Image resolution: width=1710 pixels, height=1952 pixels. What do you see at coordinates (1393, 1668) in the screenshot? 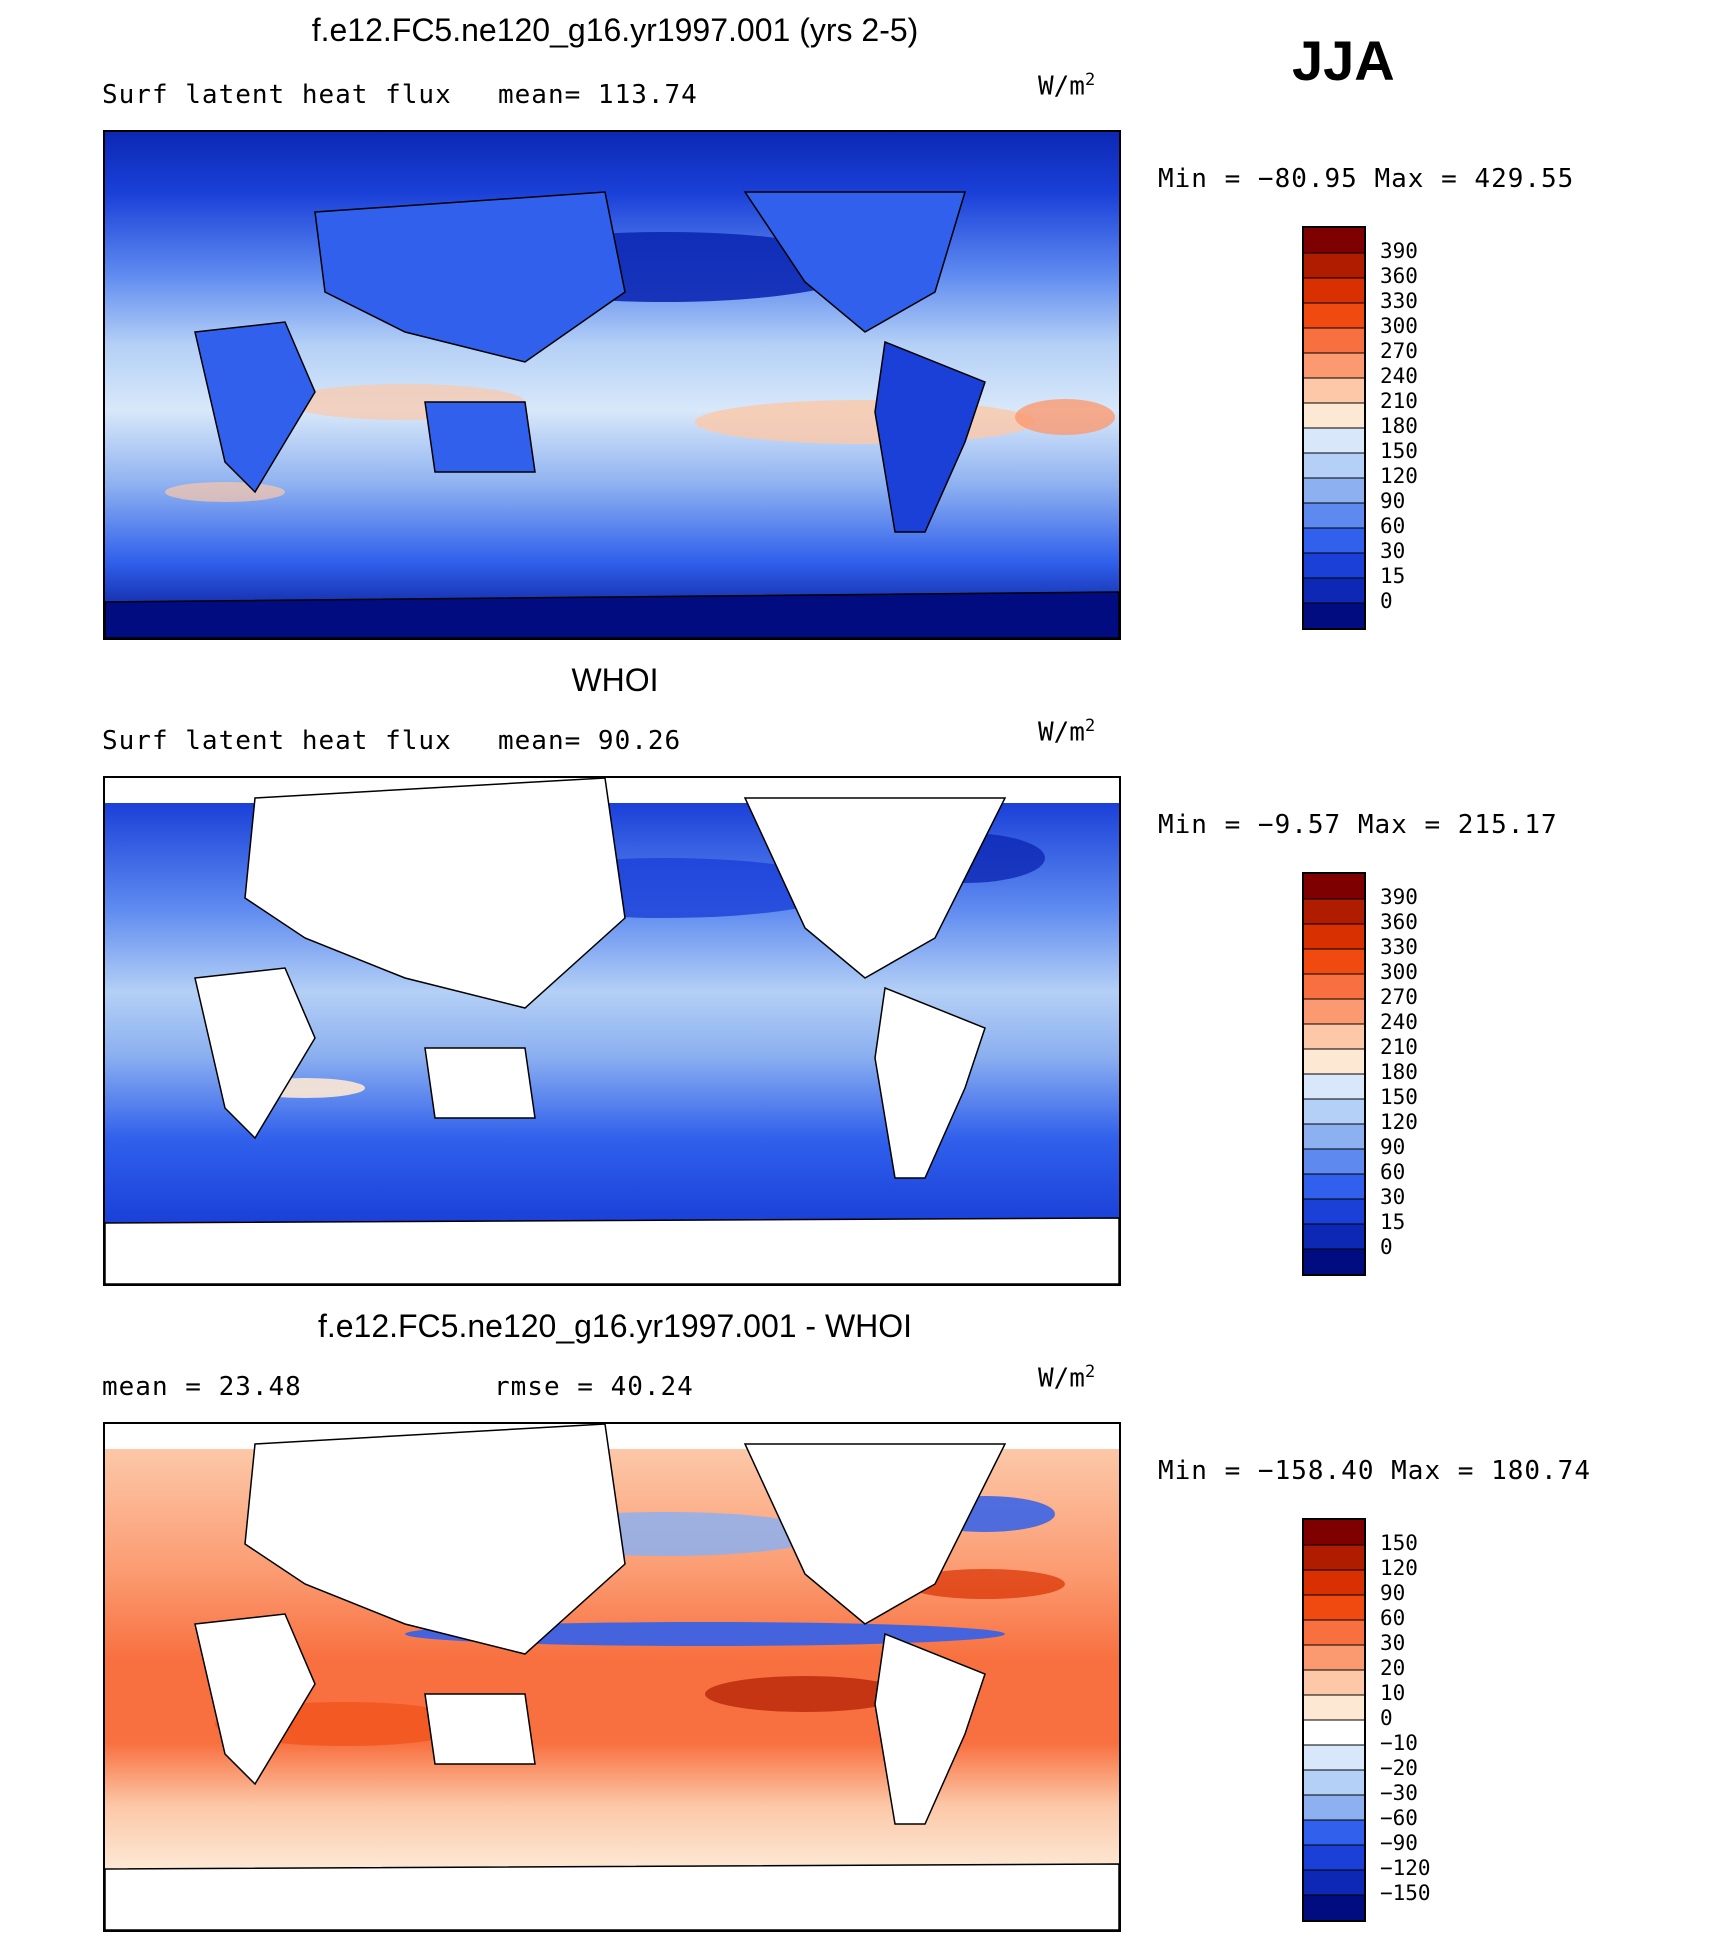
I see `colorbar-tick-label: 20` at bounding box center [1393, 1668].